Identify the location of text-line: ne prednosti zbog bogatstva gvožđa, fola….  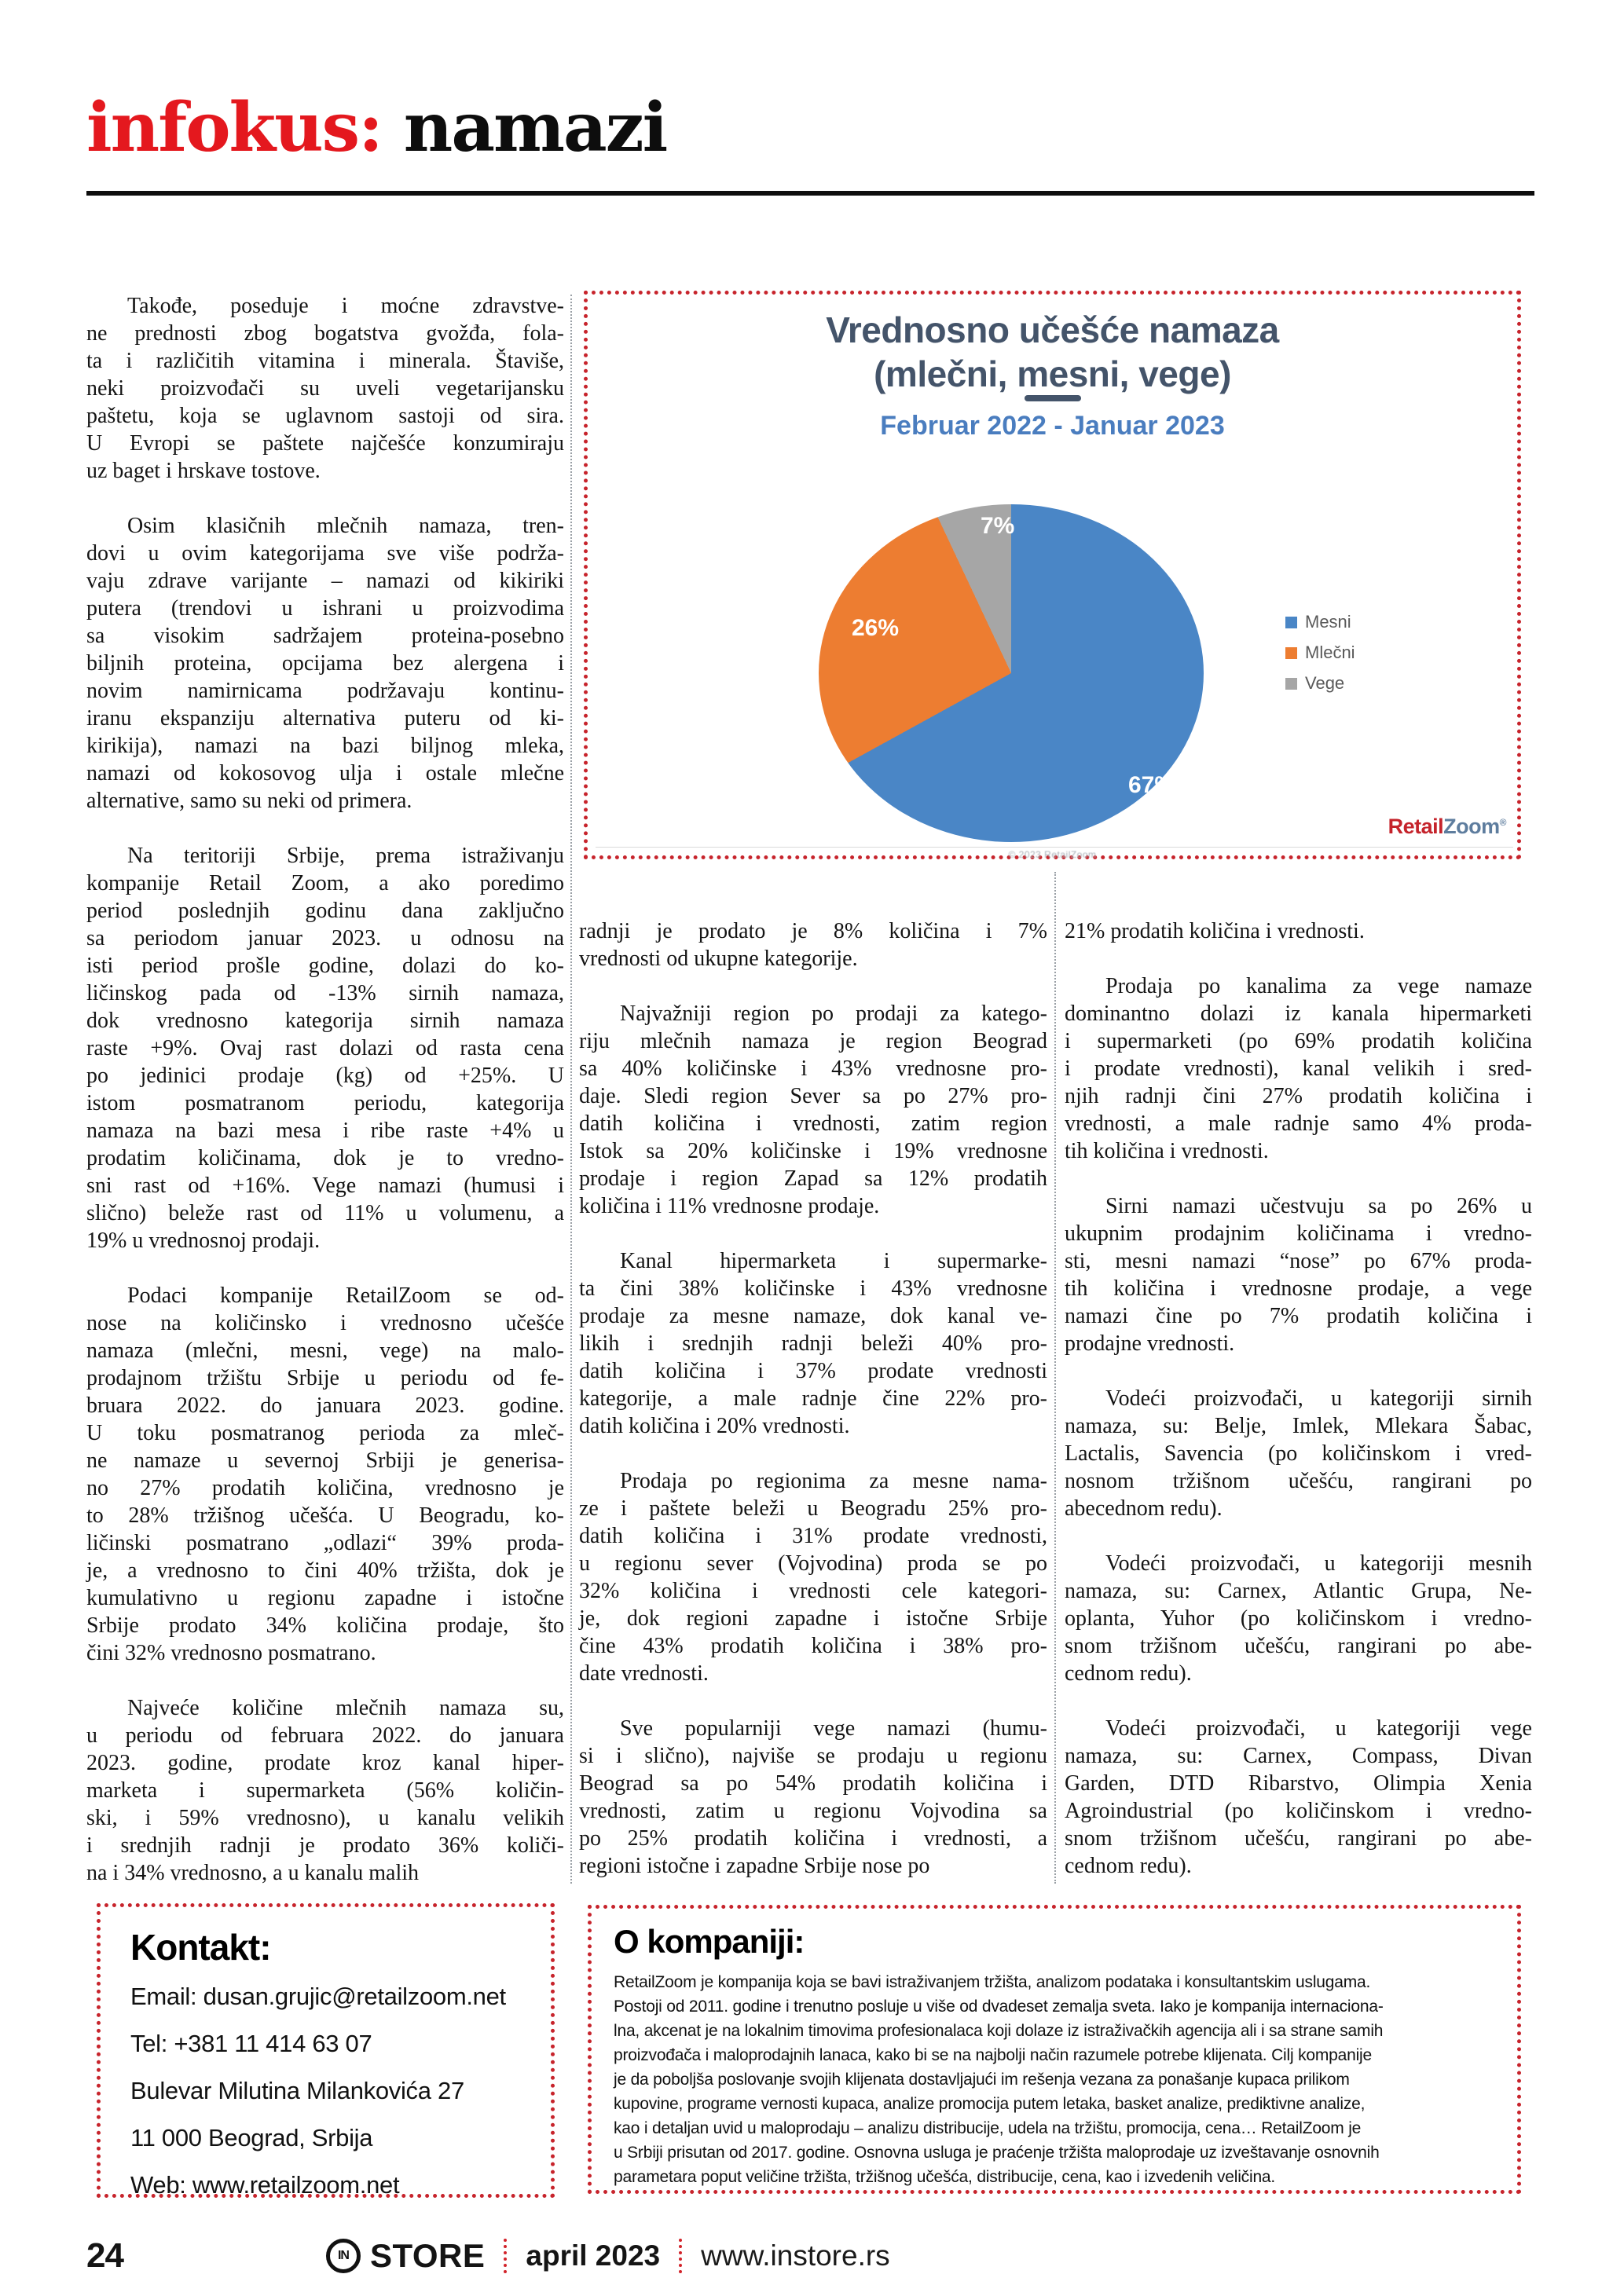
(325, 333).